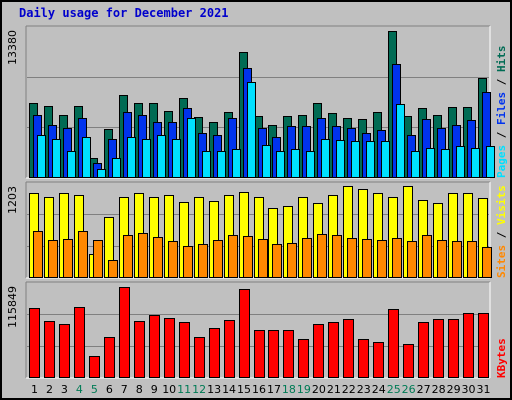 The image size is (512, 400). What do you see at coordinates (319, 389) in the screenshot?
I see `day-label: 20` at bounding box center [319, 389].